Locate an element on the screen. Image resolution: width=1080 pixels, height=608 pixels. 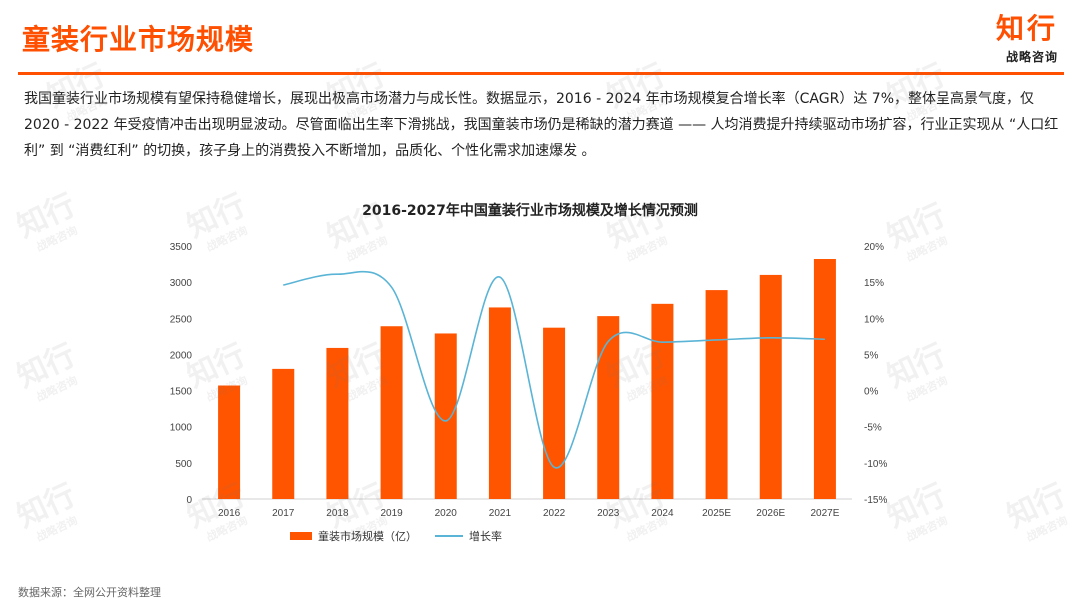
y-left-tick-label: 2500 is located at coordinates (181, 319).